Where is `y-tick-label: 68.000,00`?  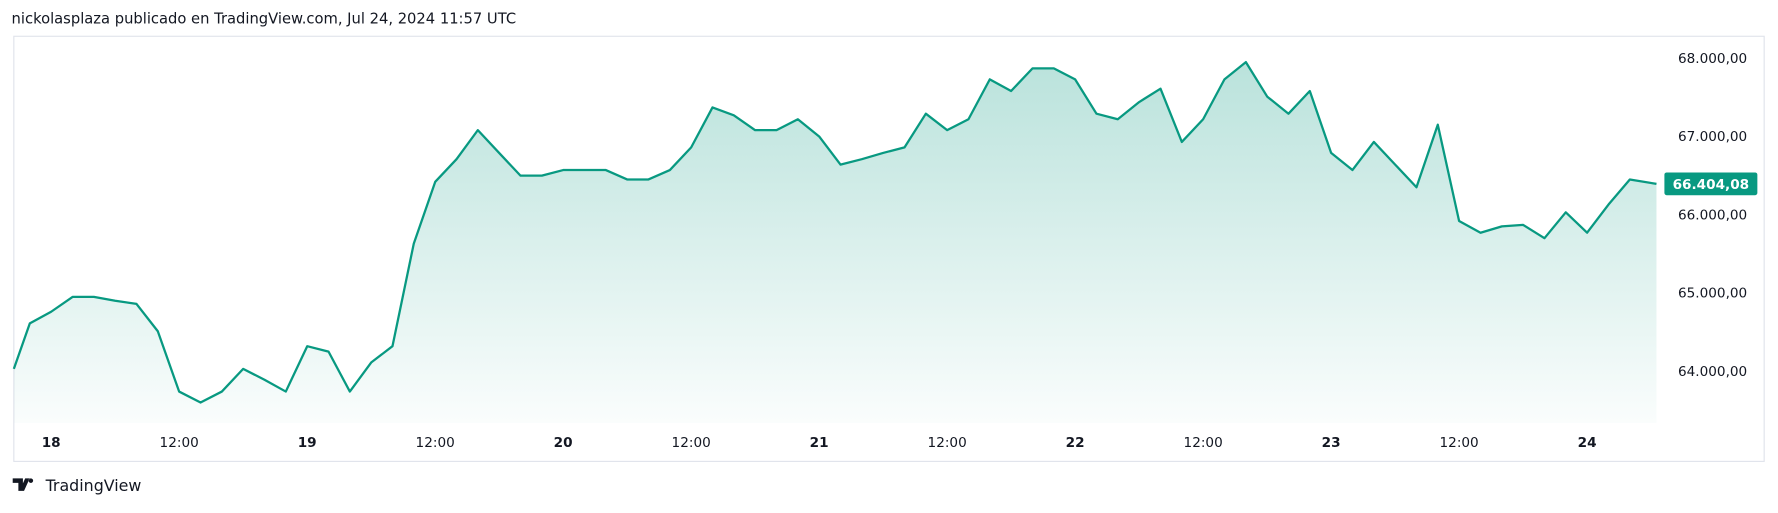 y-tick-label: 68.000,00 is located at coordinates (1712, 59).